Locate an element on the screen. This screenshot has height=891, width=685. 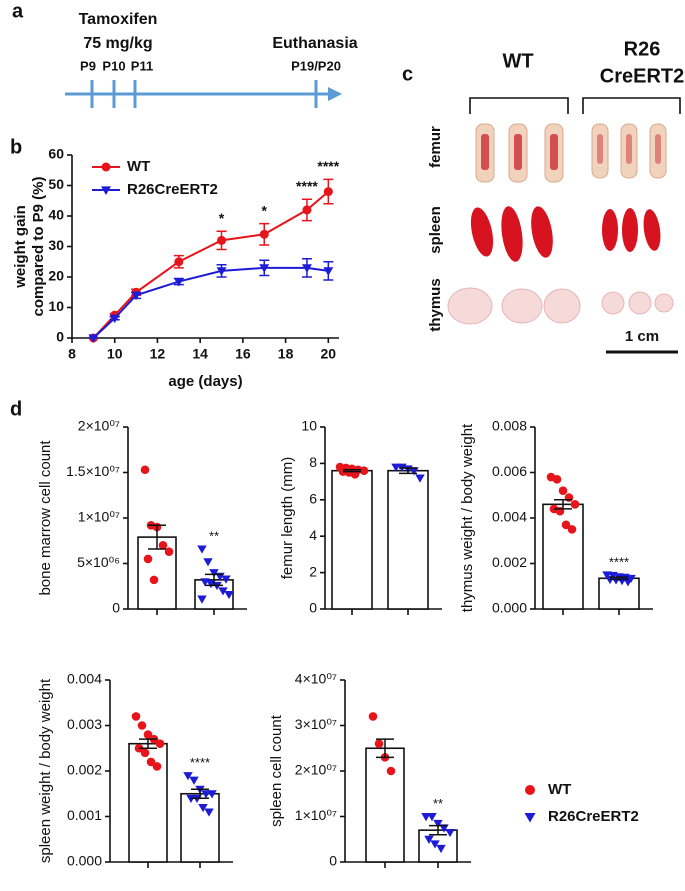
y-tick-label: 2×10⁰⁷ is located at coordinates (99, 426).